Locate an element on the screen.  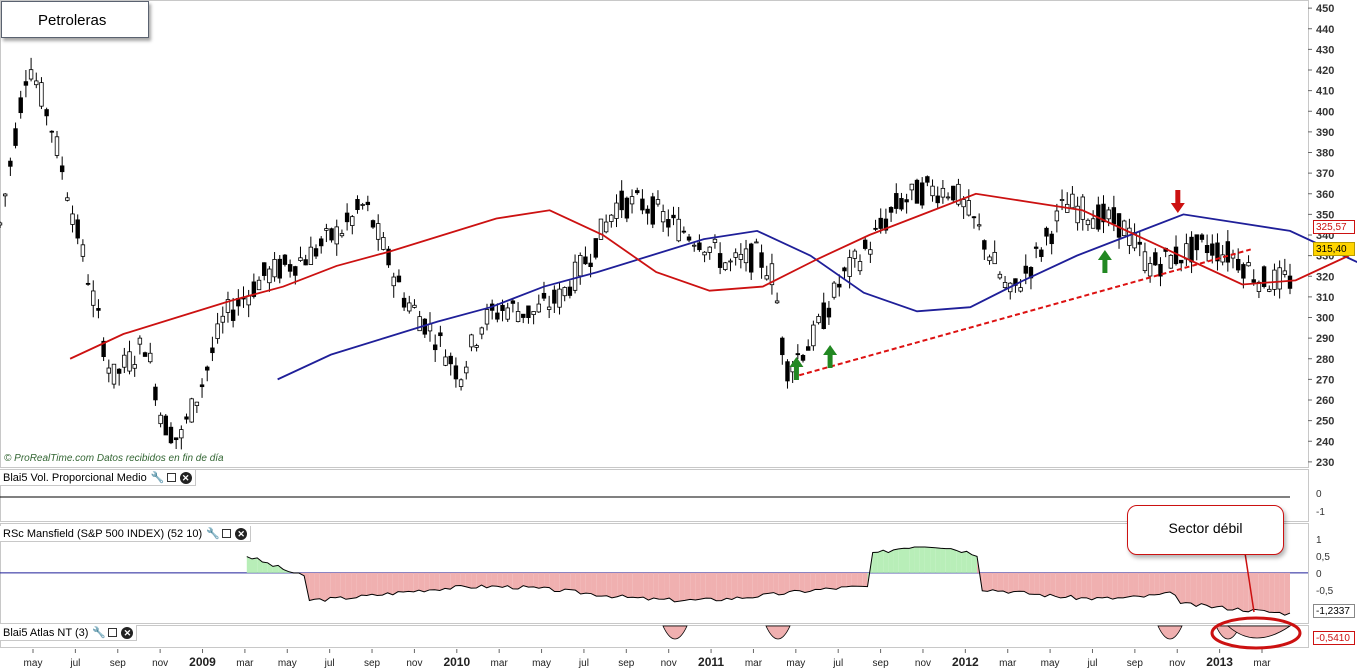
mansfield-panel-label: RSc Mansfield (S&P 500 INDEX) (52 10) is located at coordinates (103, 533).